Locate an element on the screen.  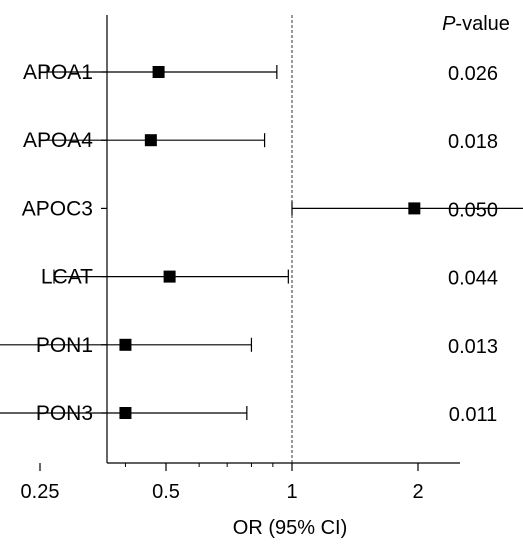
pvalue-header: P-value is located at coordinates (476, 24).